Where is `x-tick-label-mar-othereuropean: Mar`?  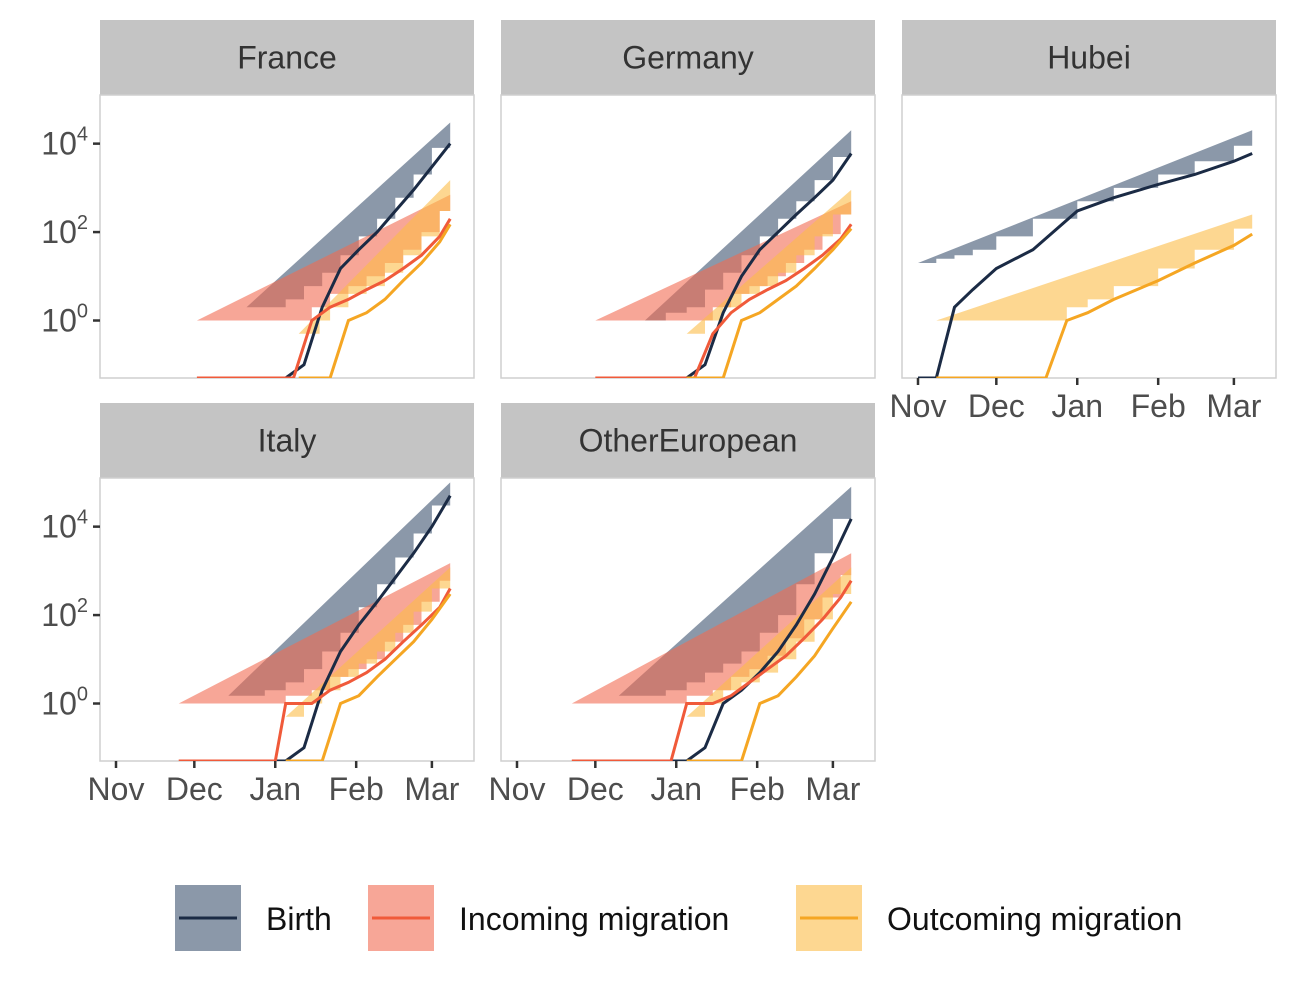 x-tick-label-mar-othereuropean: Mar is located at coordinates (832, 789).